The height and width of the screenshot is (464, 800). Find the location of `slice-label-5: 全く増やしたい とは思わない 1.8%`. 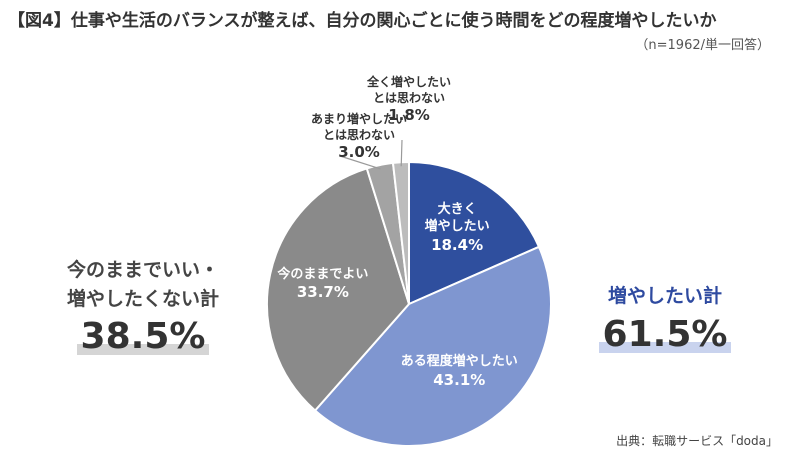

slice-label-5: 全く増やしたい とは思わない 1.8% is located at coordinates (409, 100).